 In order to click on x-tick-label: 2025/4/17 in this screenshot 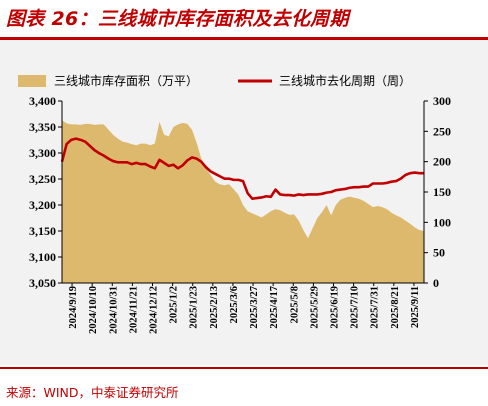, I will do `click(274, 307)`.